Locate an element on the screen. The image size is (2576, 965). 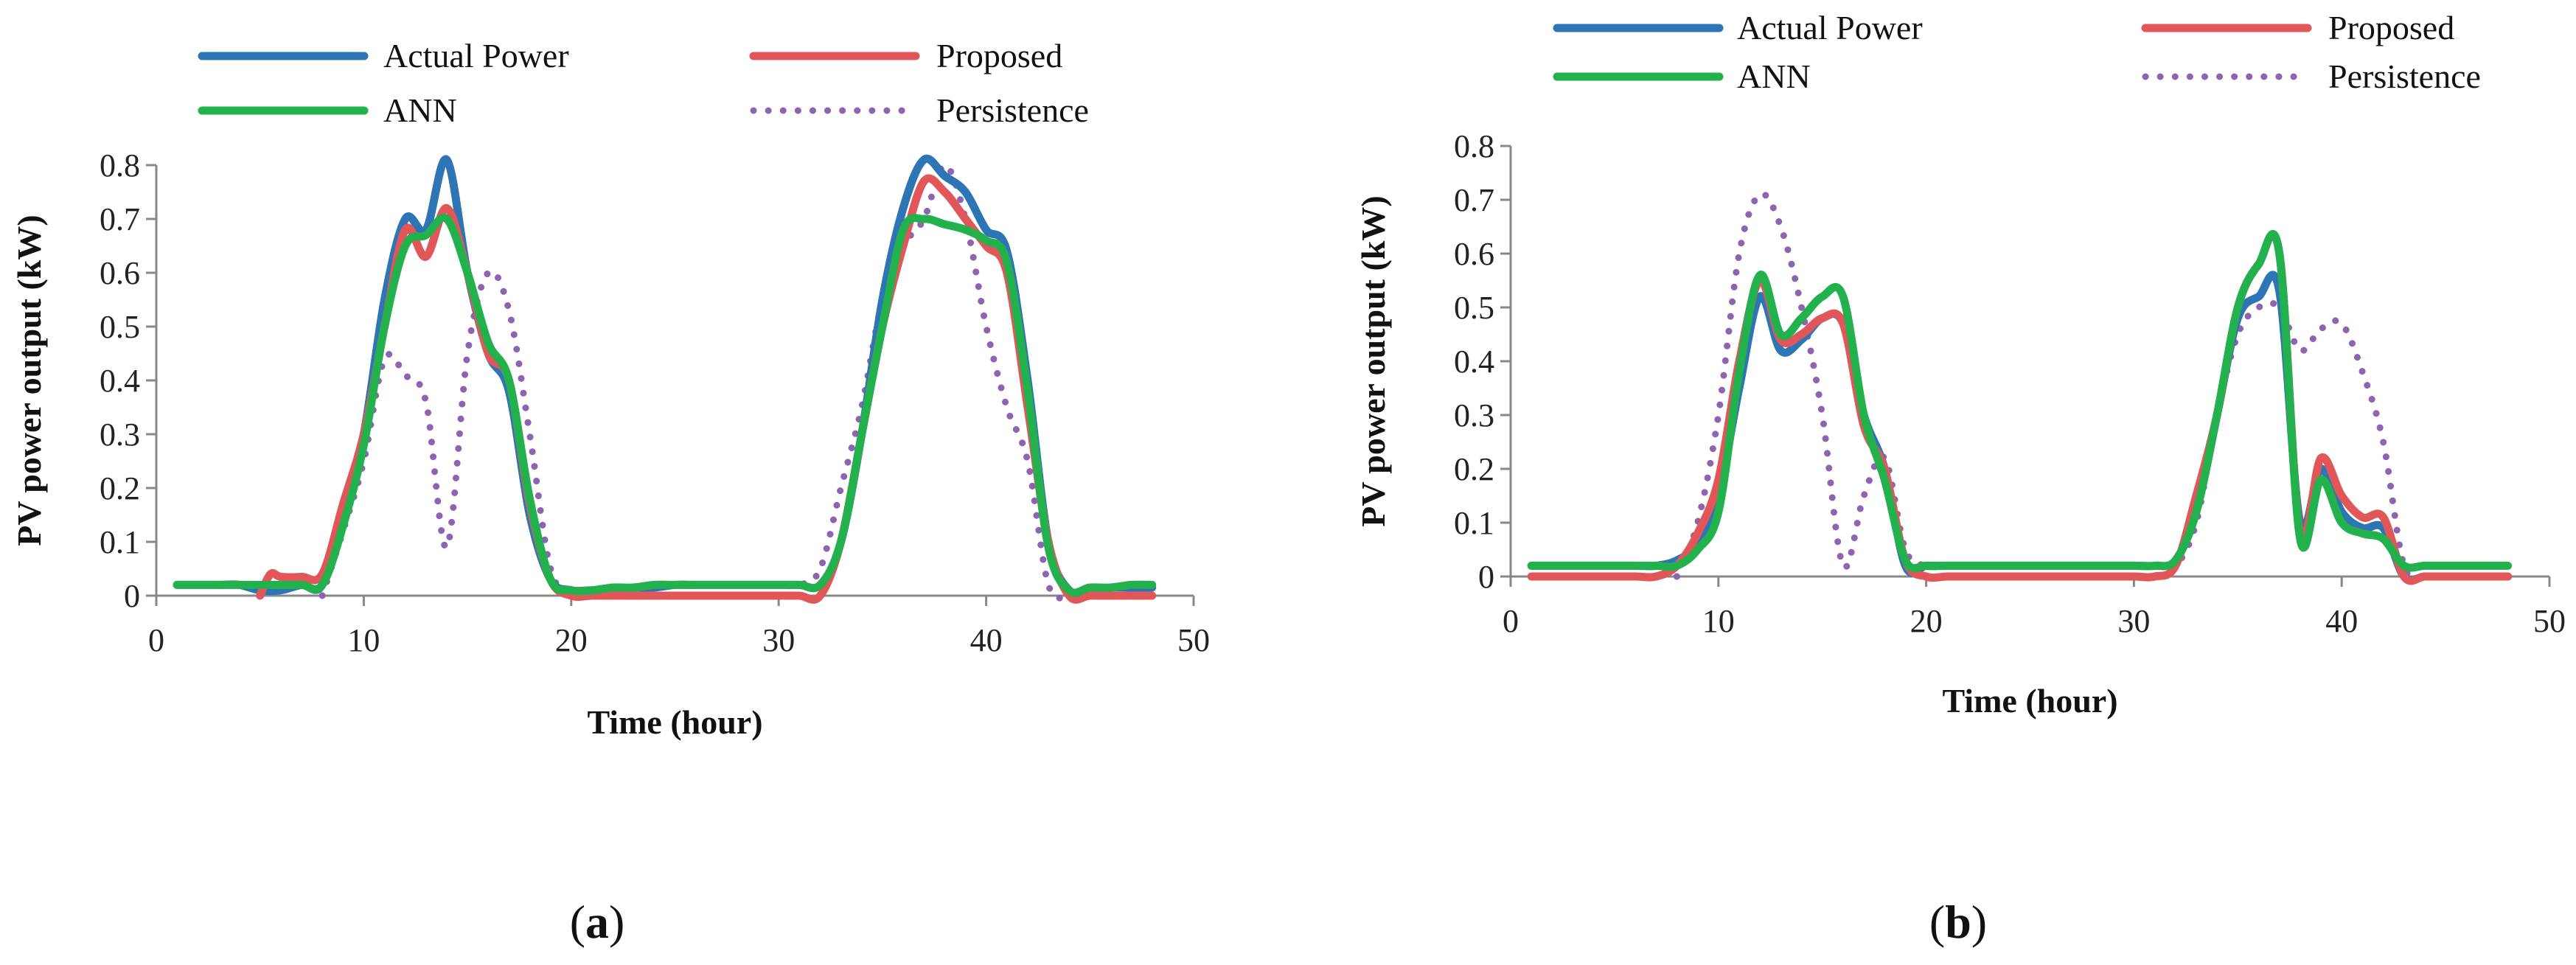
panel-label-b: (b) is located at coordinates (1958, 922).